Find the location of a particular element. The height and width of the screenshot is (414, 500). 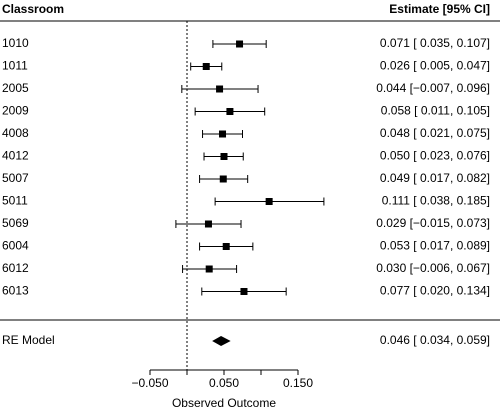

estimate-label: 0.026 [ 0.005, 0.047] is located at coordinates (435, 66).